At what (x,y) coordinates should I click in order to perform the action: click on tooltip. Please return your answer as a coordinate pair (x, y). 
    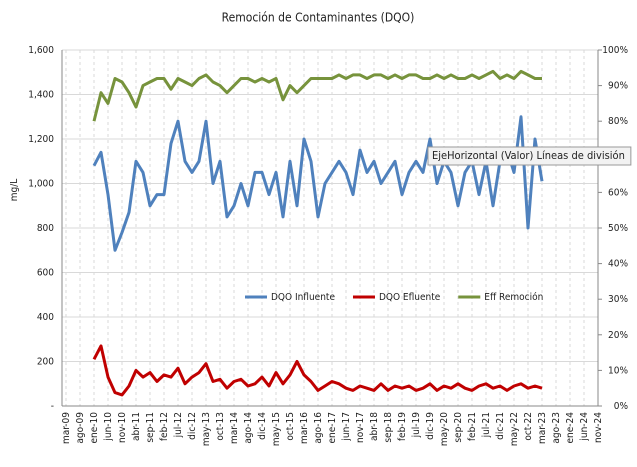
    Looking at the image, I should click on (529, 156).